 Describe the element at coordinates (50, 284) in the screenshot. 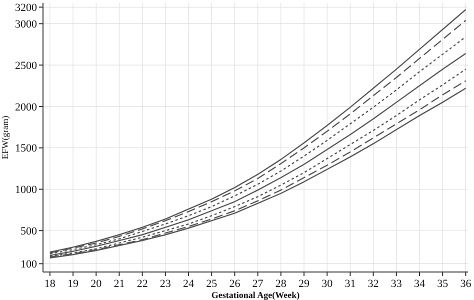

I see `x-tick-label: 18` at that location.